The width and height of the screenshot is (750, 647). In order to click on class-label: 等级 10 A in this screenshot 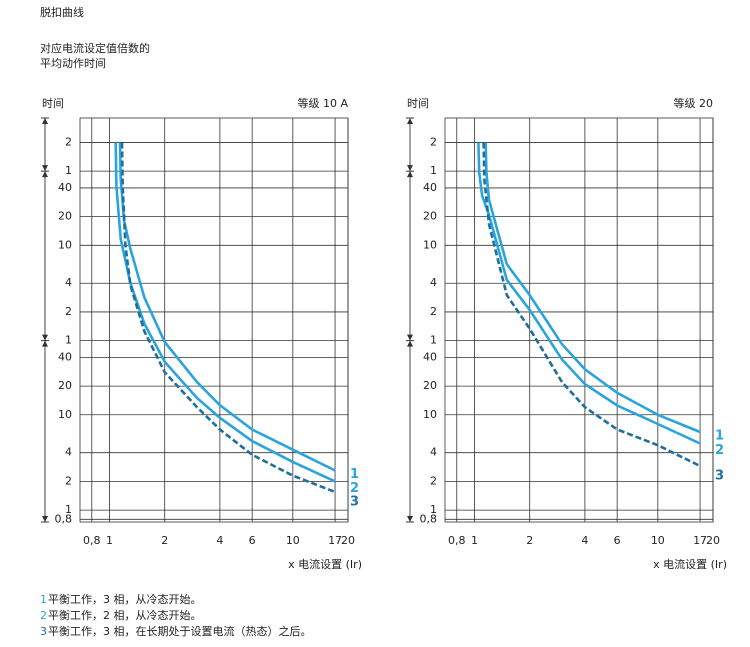, I will do `click(322, 103)`.